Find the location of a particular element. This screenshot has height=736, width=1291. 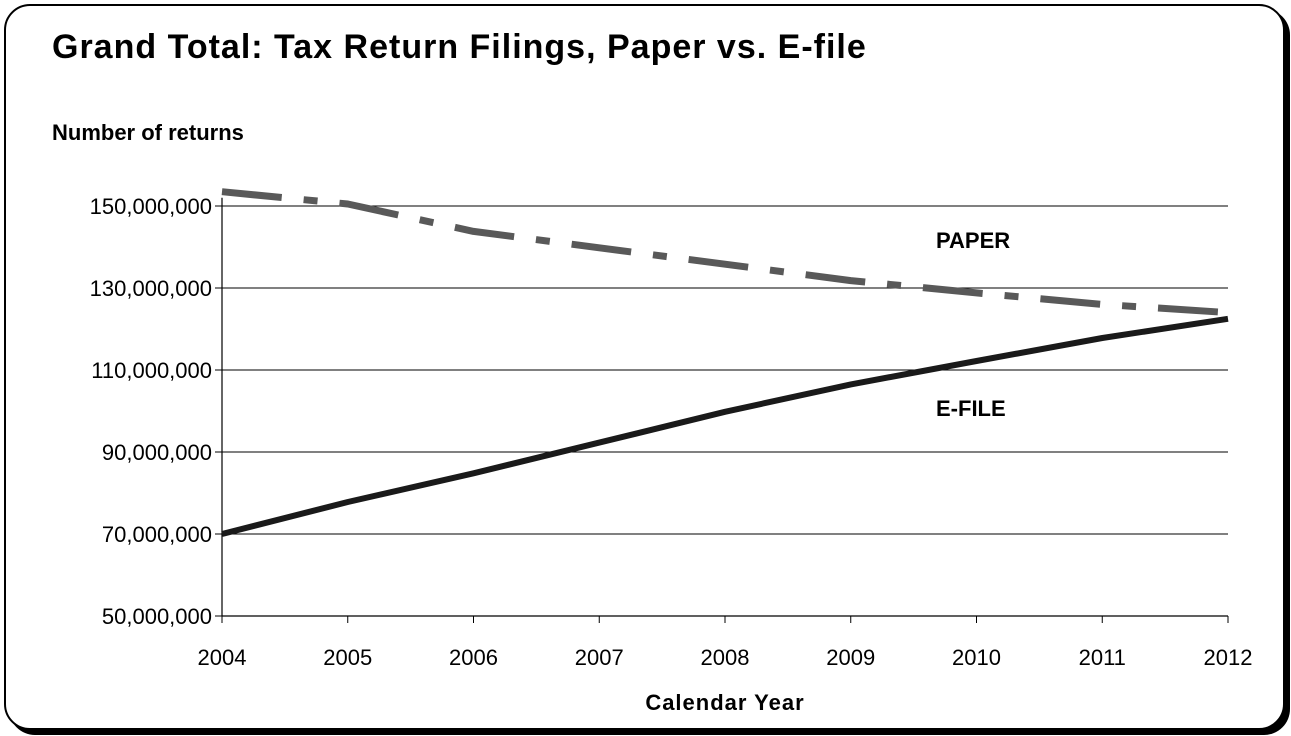

y-tick-label: 150,000,000 is located at coordinates (151, 206).